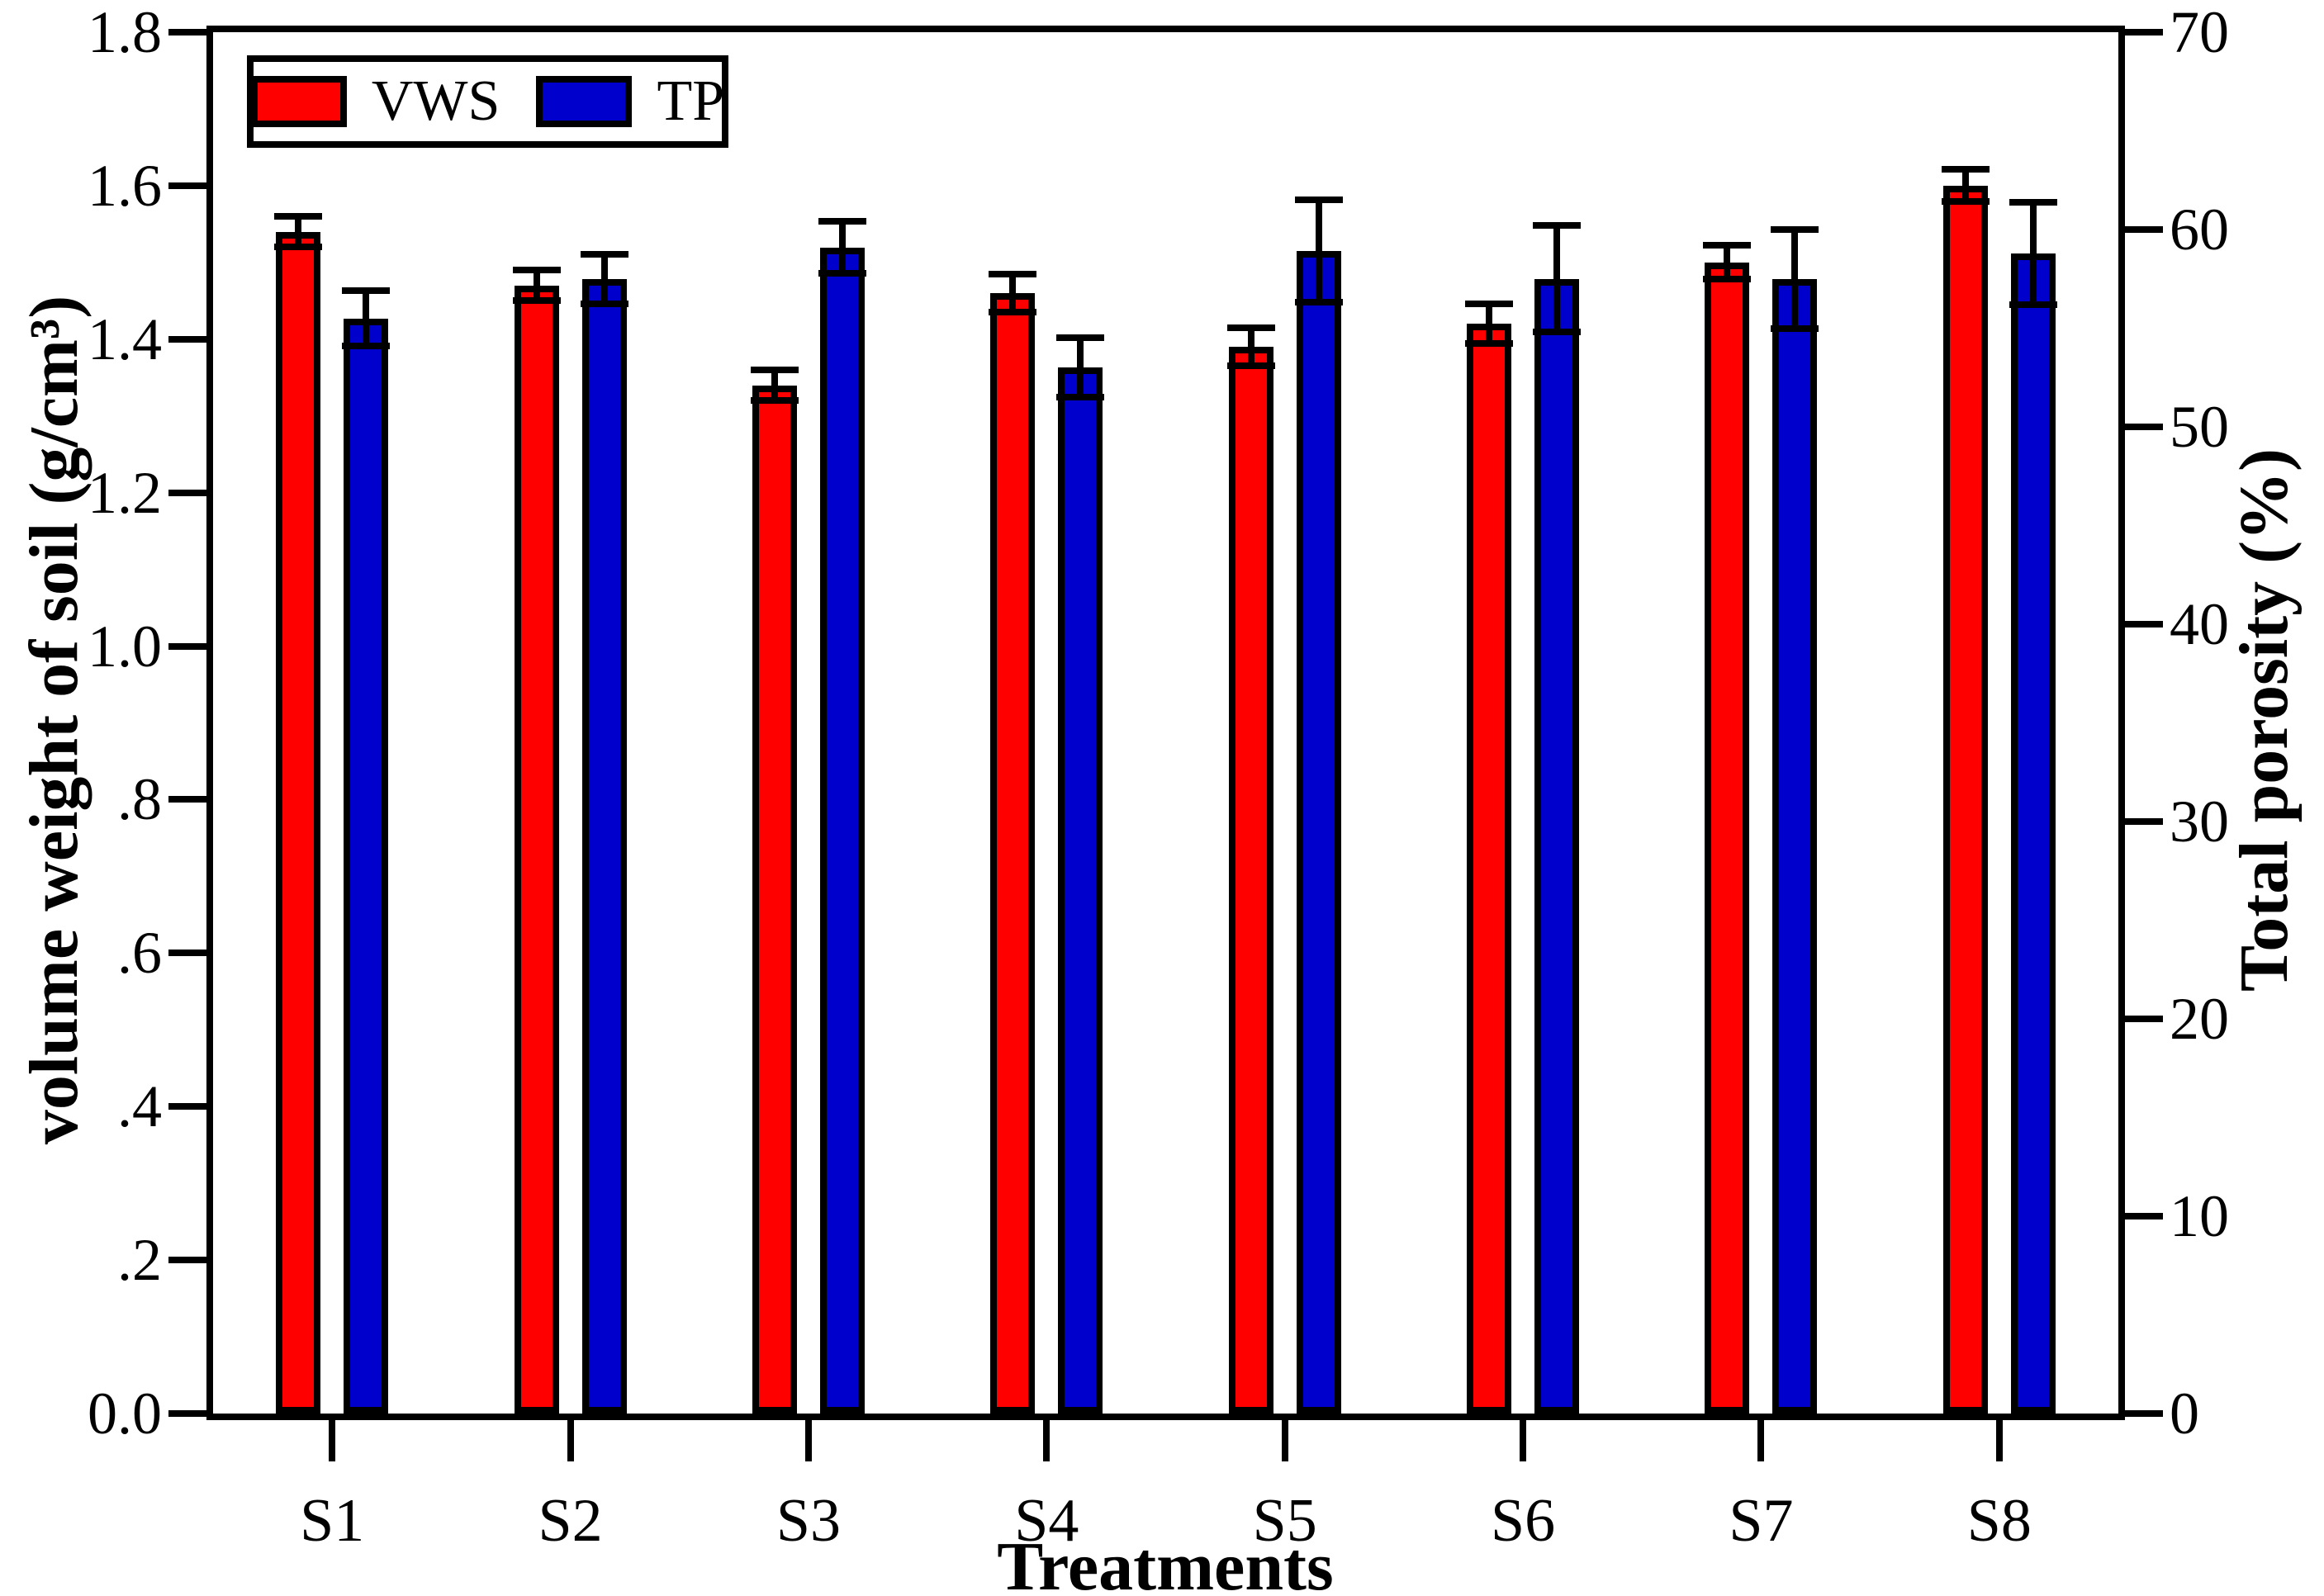 This screenshot has width=2324, height=1596. Describe the element at coordinates (139, 799) in the screenshot. I see `ytick-label-left-.8: .8` at that location.